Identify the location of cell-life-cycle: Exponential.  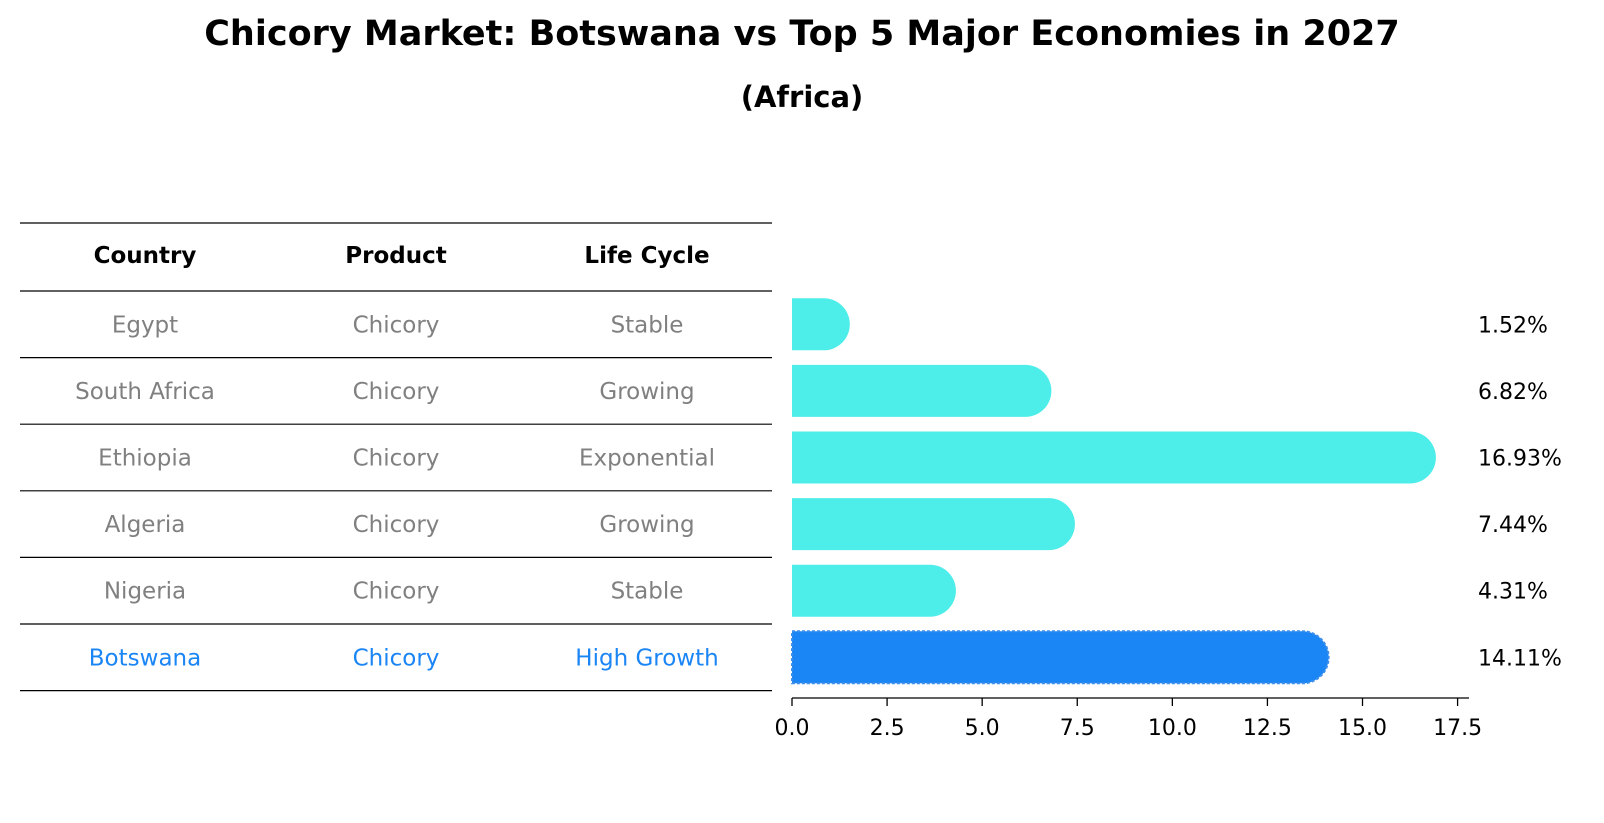
(647, 459).